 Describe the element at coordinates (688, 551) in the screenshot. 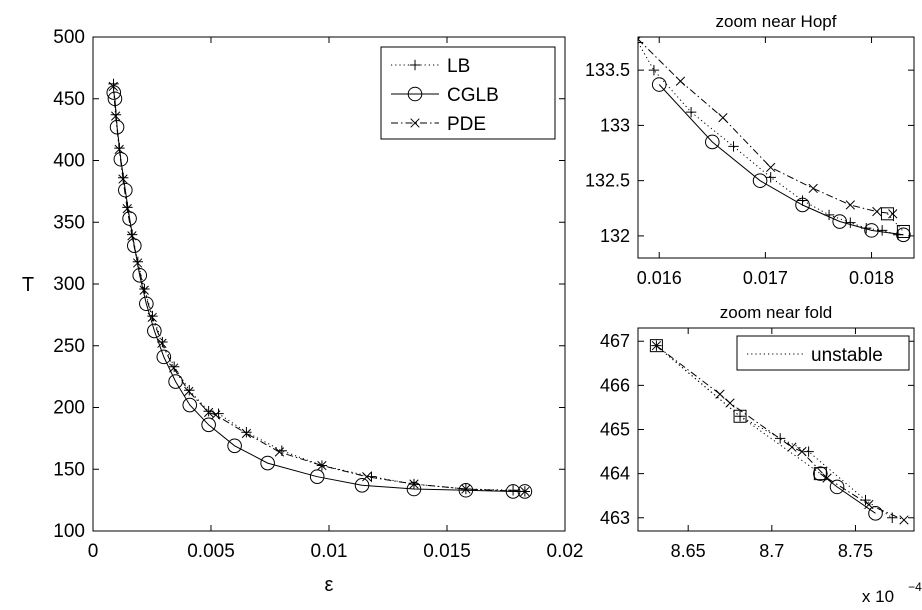

I see `x-tick-label: 8.65` at that location.